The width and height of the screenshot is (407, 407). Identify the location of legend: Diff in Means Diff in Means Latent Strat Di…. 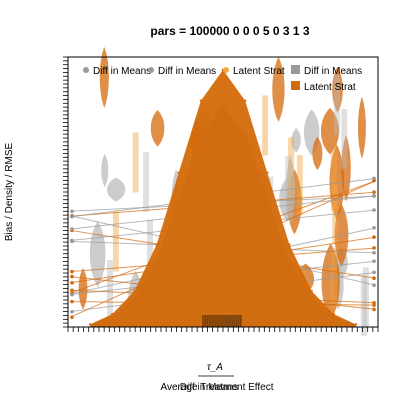
(222, 79).